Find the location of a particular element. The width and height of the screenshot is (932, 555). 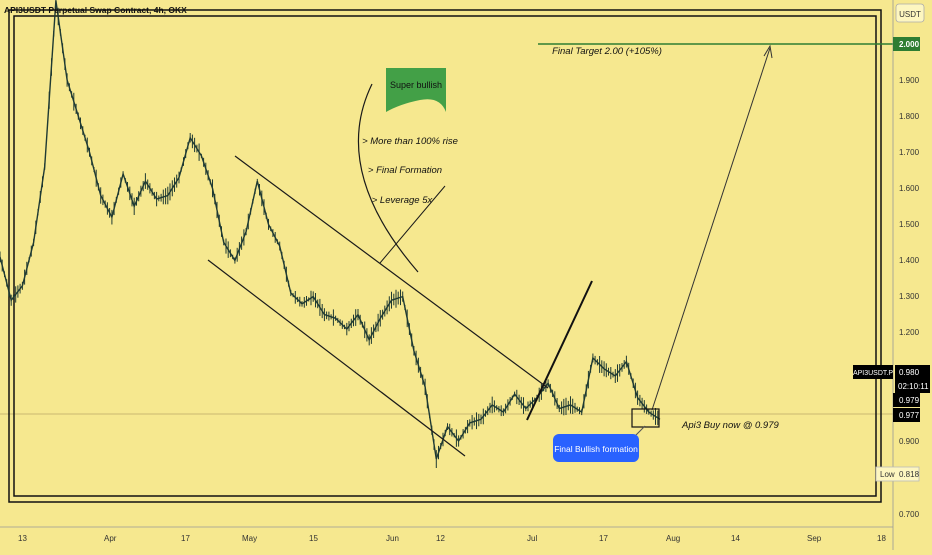

buy-price-badge is located at coordinates (906, 400).